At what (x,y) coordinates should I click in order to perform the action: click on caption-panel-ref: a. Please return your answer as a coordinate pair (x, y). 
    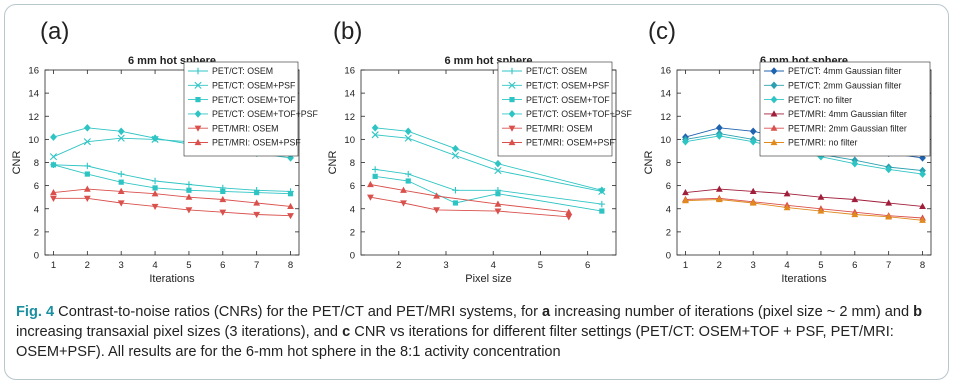
    Looking at the image, I should click on (546, 312).